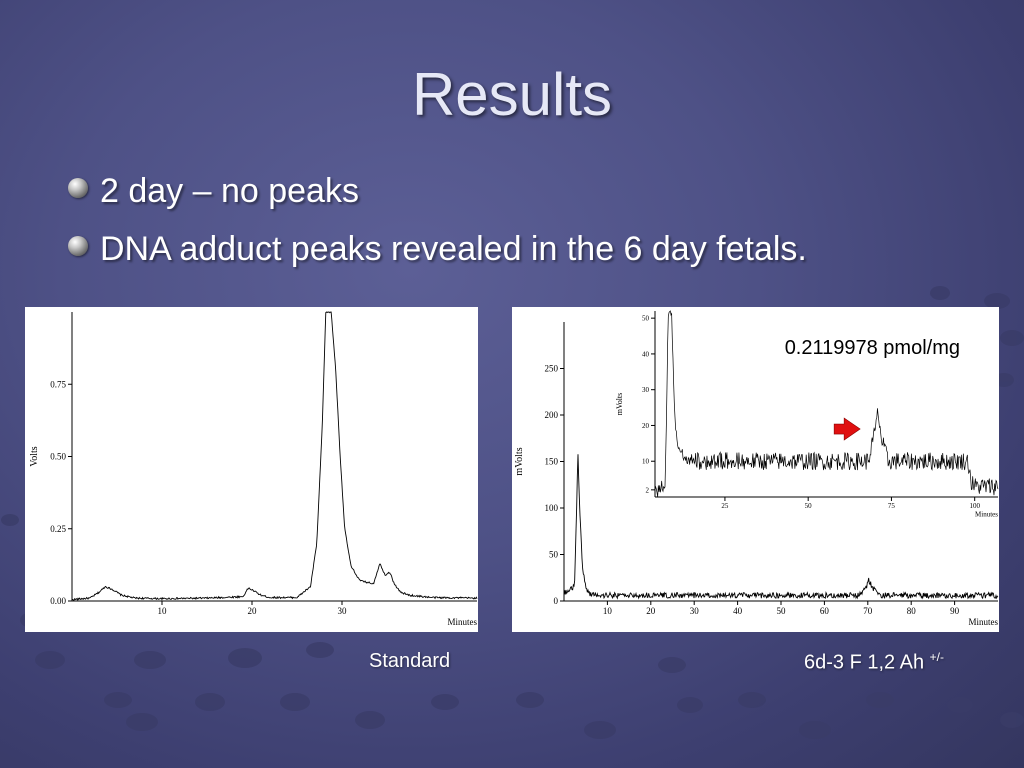 The image size is (1024, 768). What do you see at coordinates (410, 661) in the screenshot?
I see `caption-standard: Standard` at bounding box center [410, 661].